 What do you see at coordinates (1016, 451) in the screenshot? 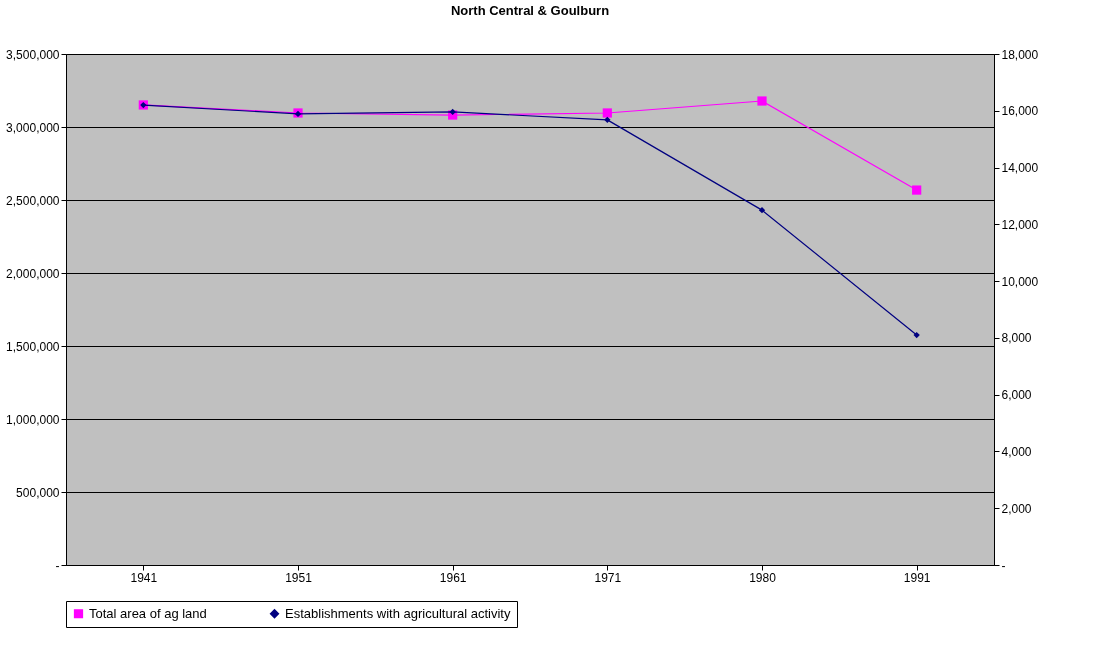
I see `y2-tick-label: 4,000` at bounding box center [1016, 451].